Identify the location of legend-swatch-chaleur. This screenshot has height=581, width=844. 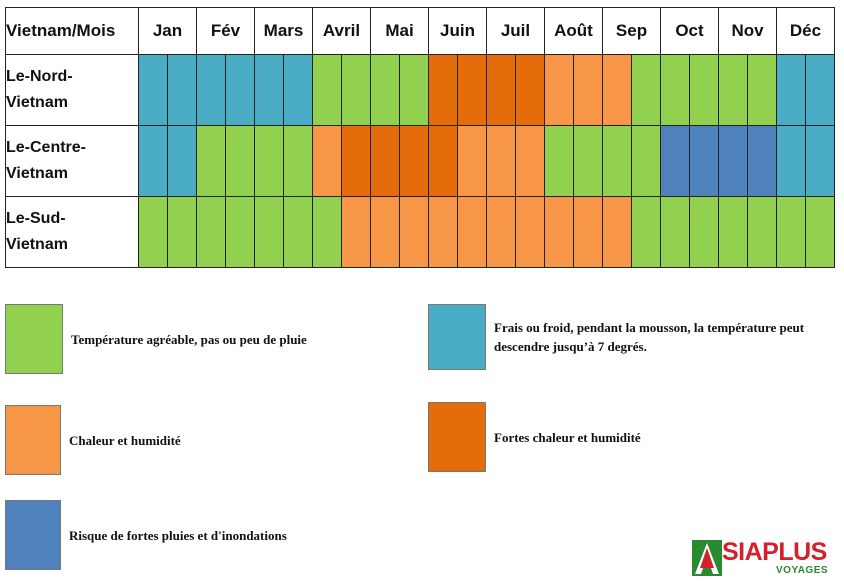
(33, 440).